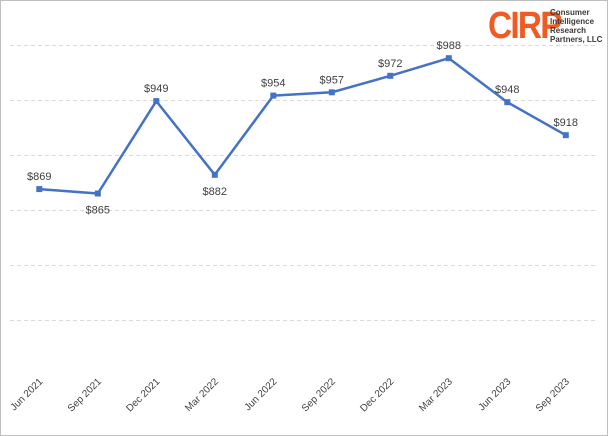  What do you see at coordinates (27, 394) in the screenshot?
I see `x-tick-label-0: Jun 2021` at bounding box center [27, 394].